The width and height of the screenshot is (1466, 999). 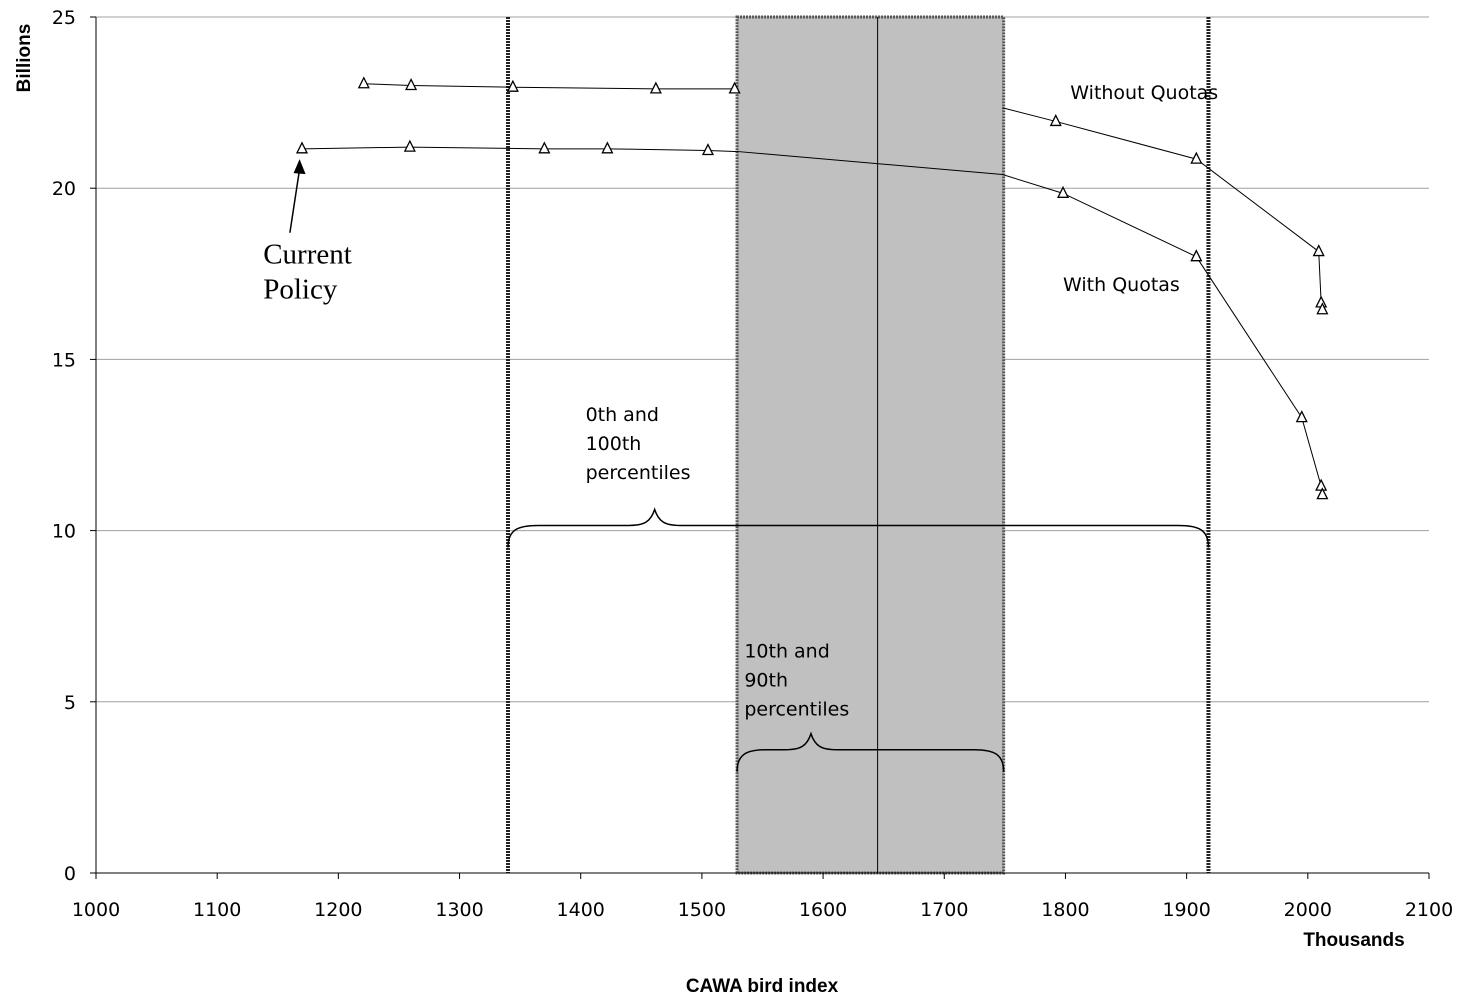 I want to click on series-line-with-middle, so click(x=855, y=163).